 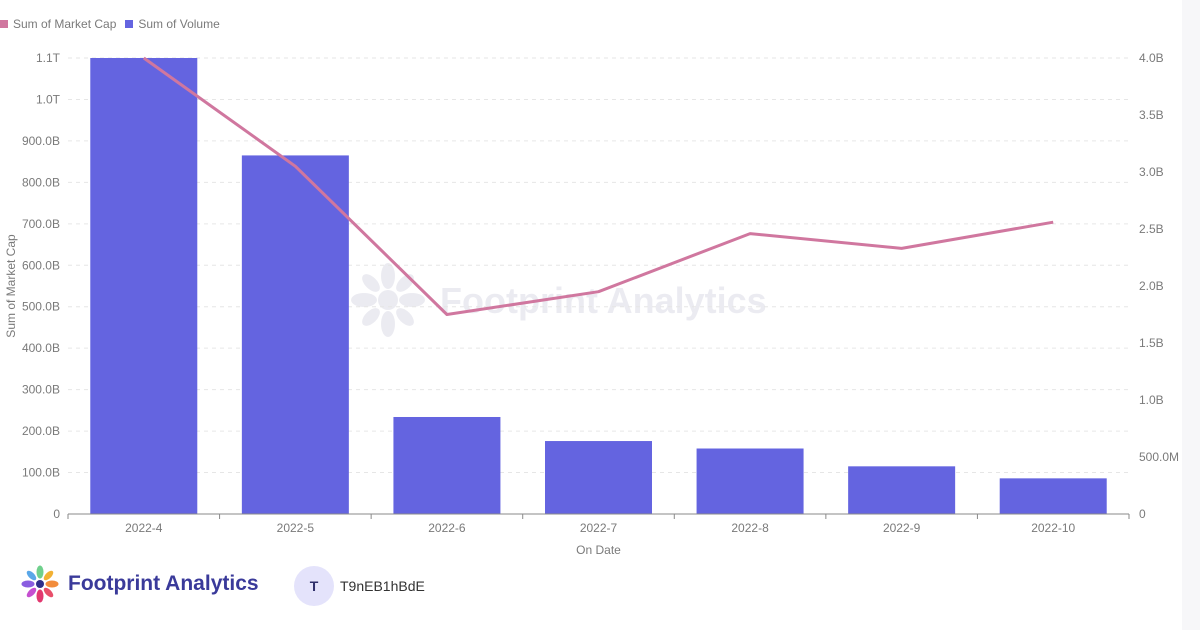 I want to click on x-tick-label: 2022-8, so click(x=750, y=528).